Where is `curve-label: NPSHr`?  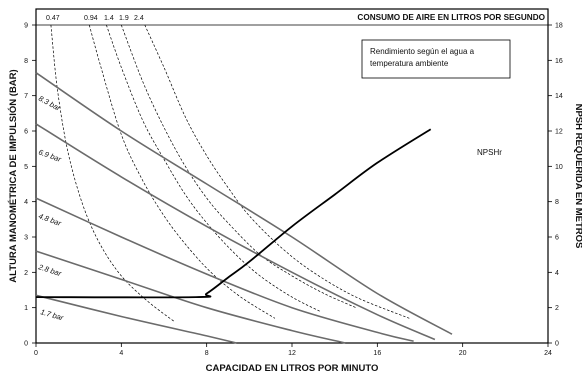 curve-label: NPSHr is located at coordinates (489, 152).